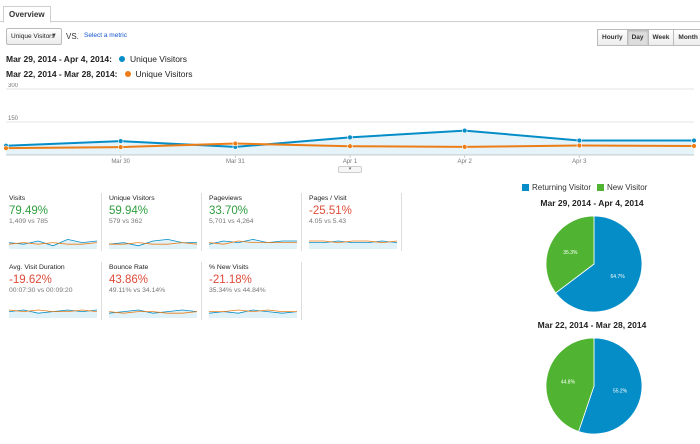  What do you see at coordinates (37, 267) in the screenshot?
I see `scorecard-title: Avg. Visit Duration` at bounding box center [37, 267].